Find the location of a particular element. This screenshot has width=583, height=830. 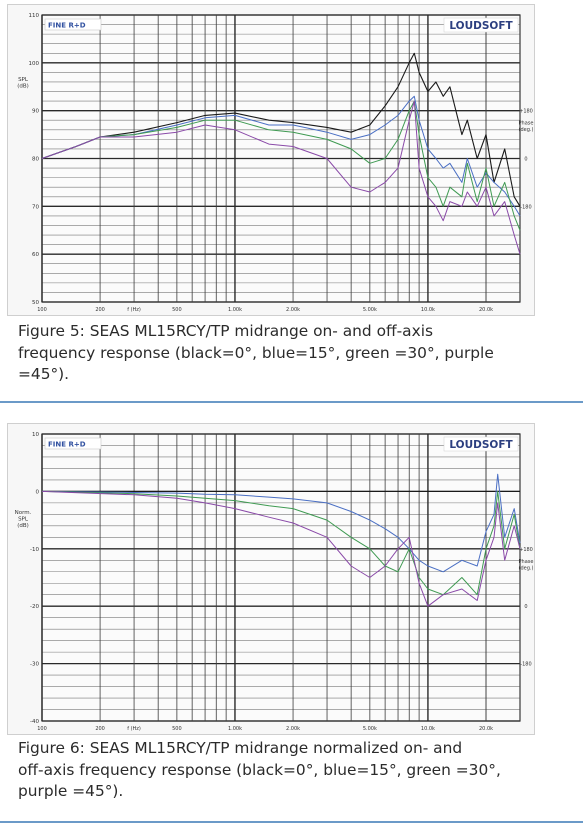

y-tick-label: 90 is located at coordinates (35, 112).